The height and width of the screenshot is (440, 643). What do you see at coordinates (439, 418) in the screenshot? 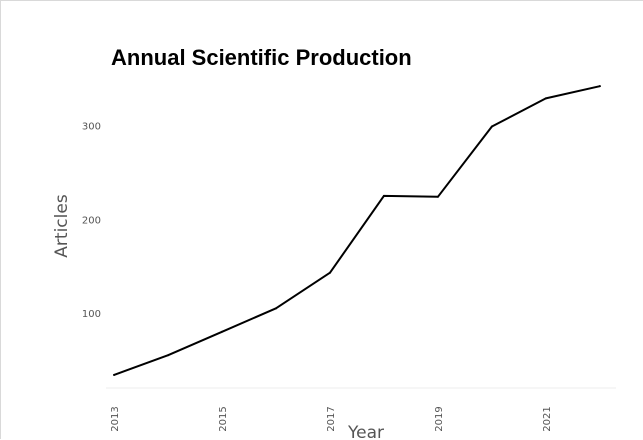
I see `x-tick-label: 2019` at bounding box center [439, 418].